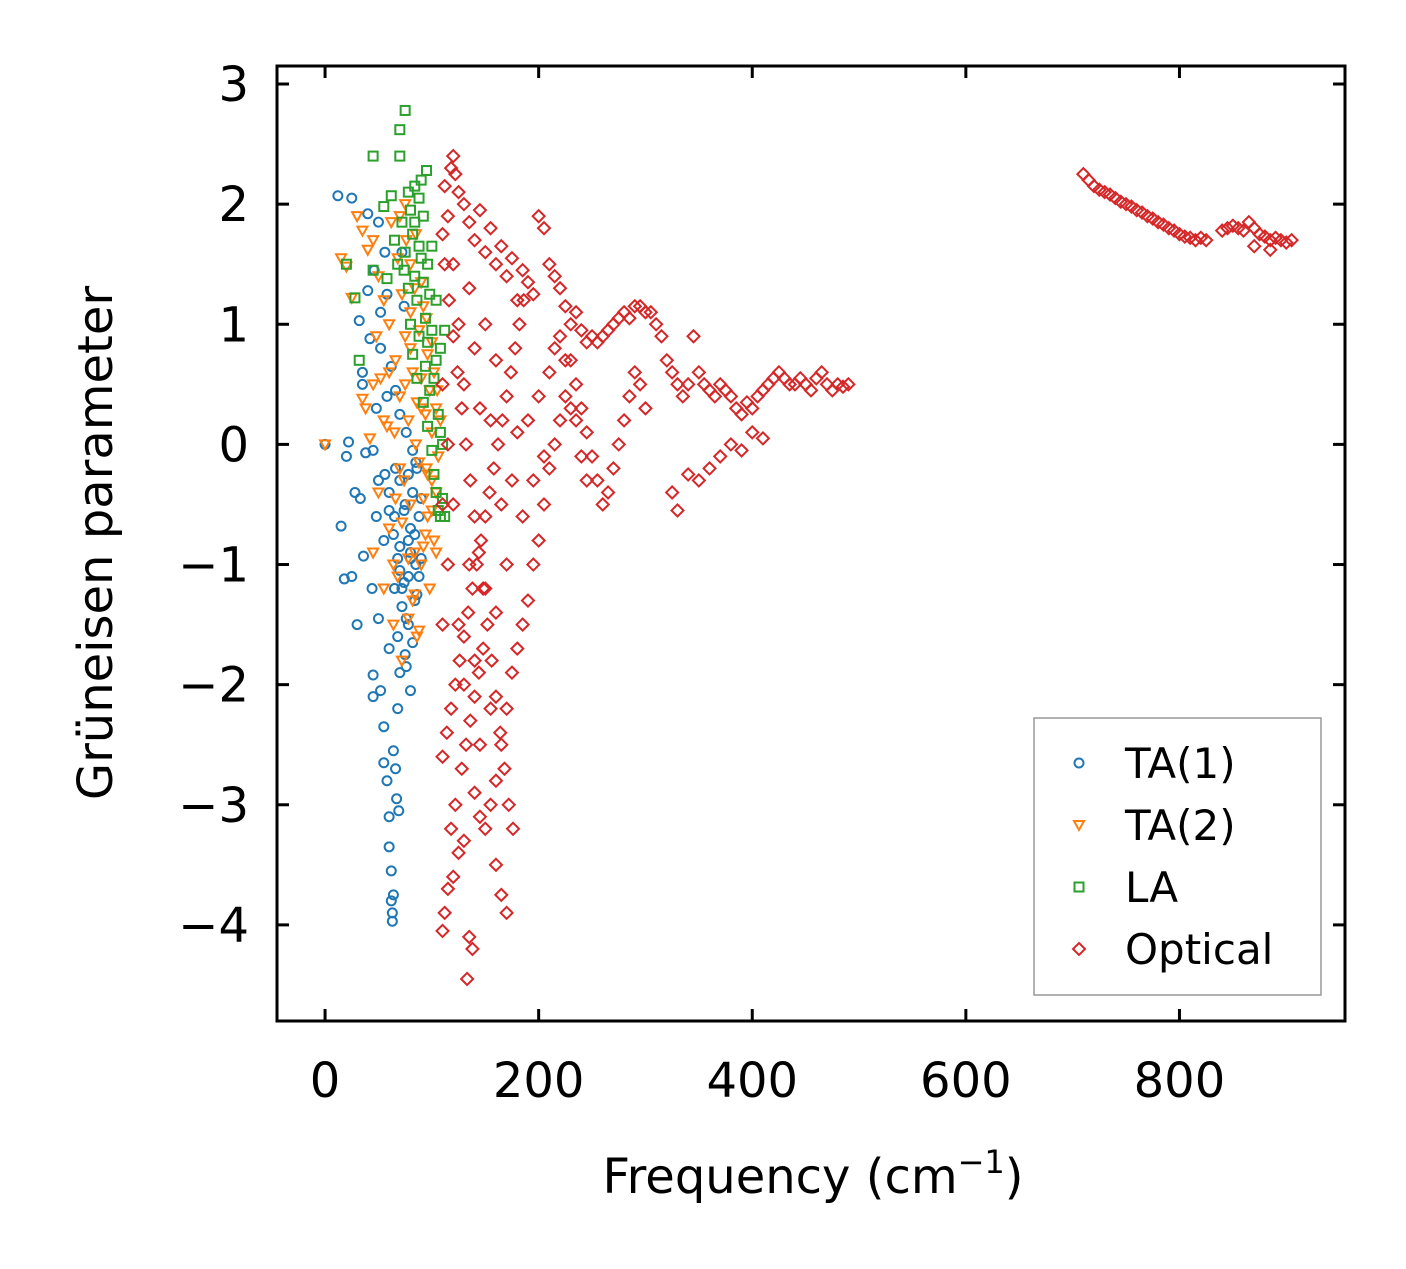 The width and height of the screenshot is (1406, 1269). Describe the element at coordinates (96, 543) in the screenshot. I see `y-axis-title: Grüneisen parameter` at that location.